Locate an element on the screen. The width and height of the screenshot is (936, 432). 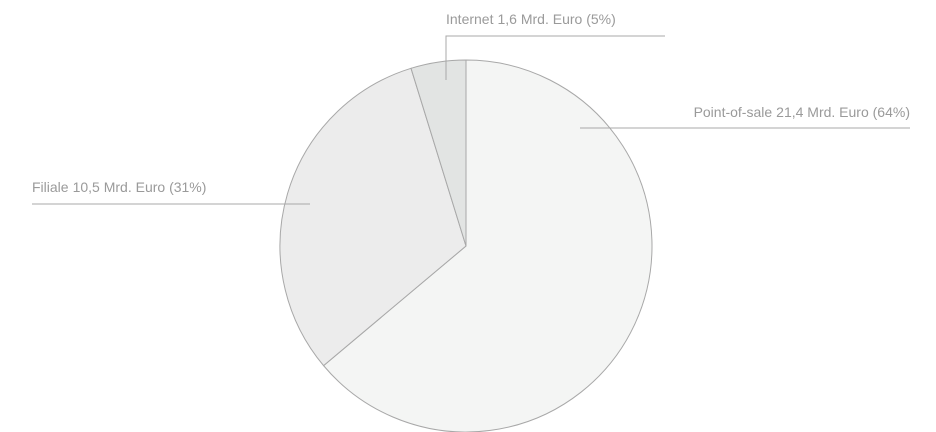
slice-label: Internet 1,6 Mrd. Euro (5%) is located at coordinates (531, 19).